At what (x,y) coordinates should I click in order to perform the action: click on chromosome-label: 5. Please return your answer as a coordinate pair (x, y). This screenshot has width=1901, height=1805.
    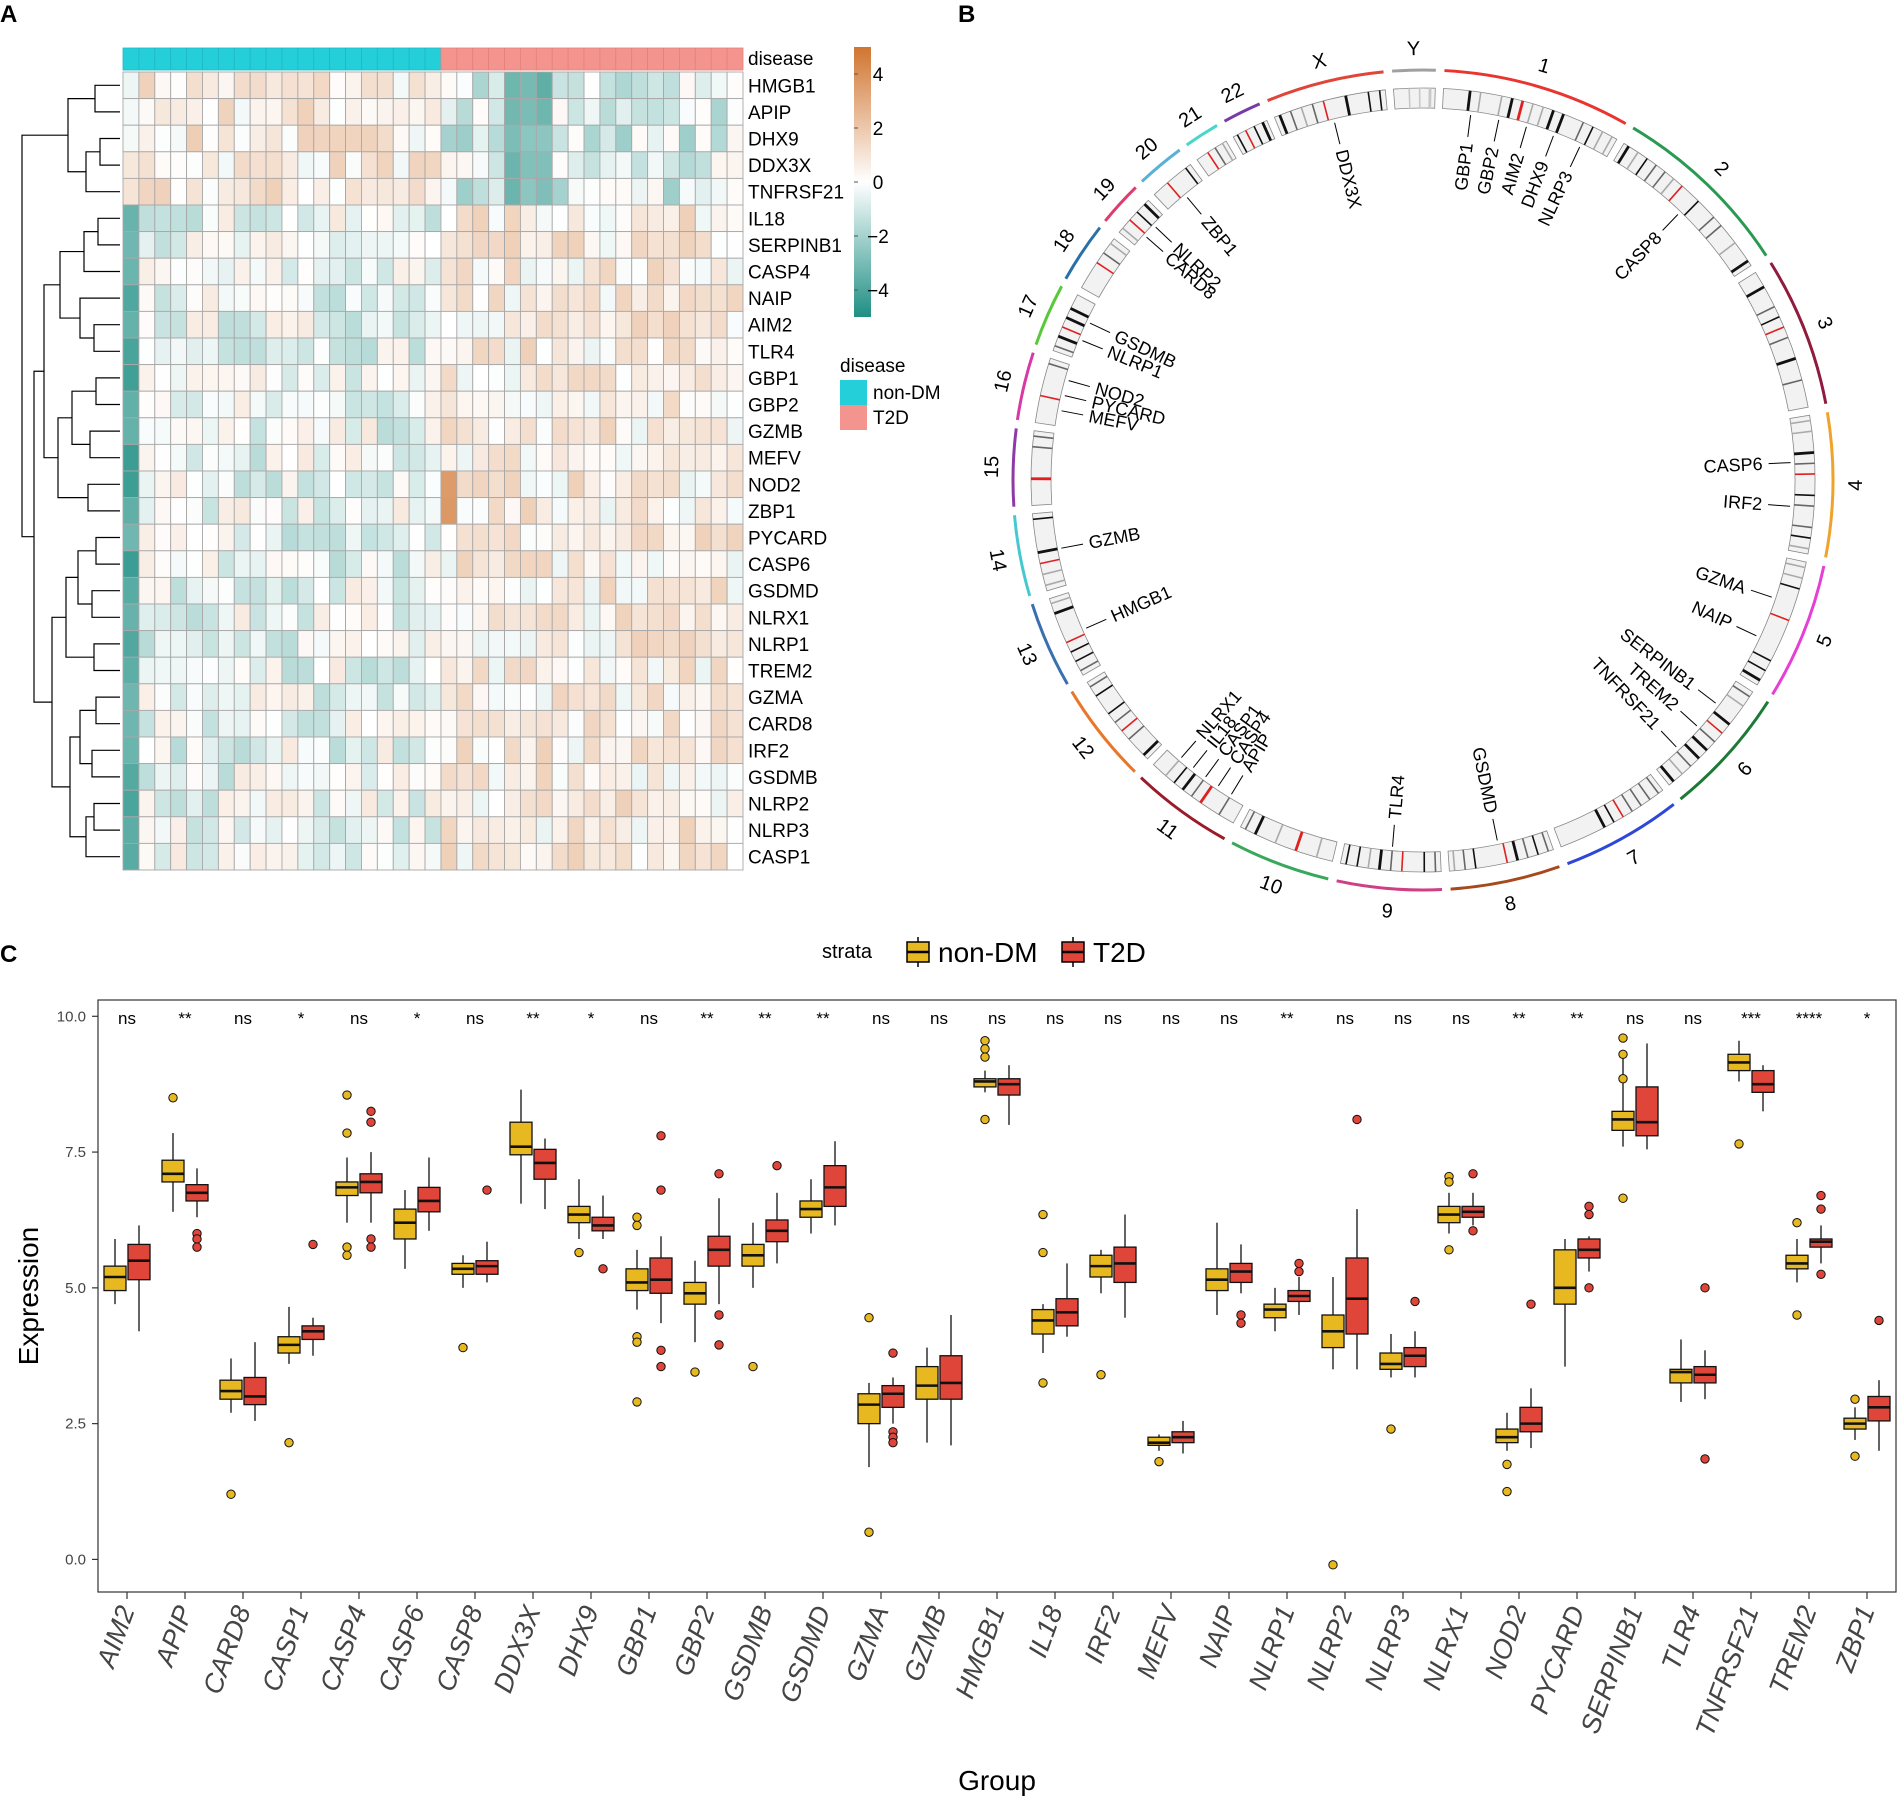
    Looking at the image, I should click on (1825, 641).